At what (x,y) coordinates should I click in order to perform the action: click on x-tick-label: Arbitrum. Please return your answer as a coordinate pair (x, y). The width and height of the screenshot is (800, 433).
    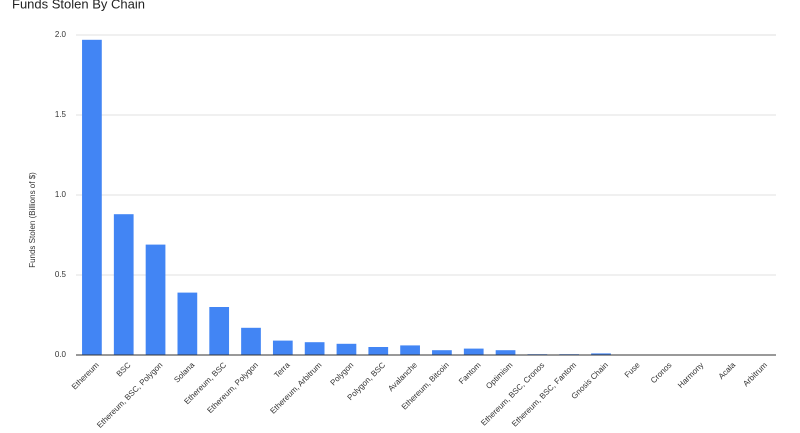
    Looking at the image, I should click on (755, 374).